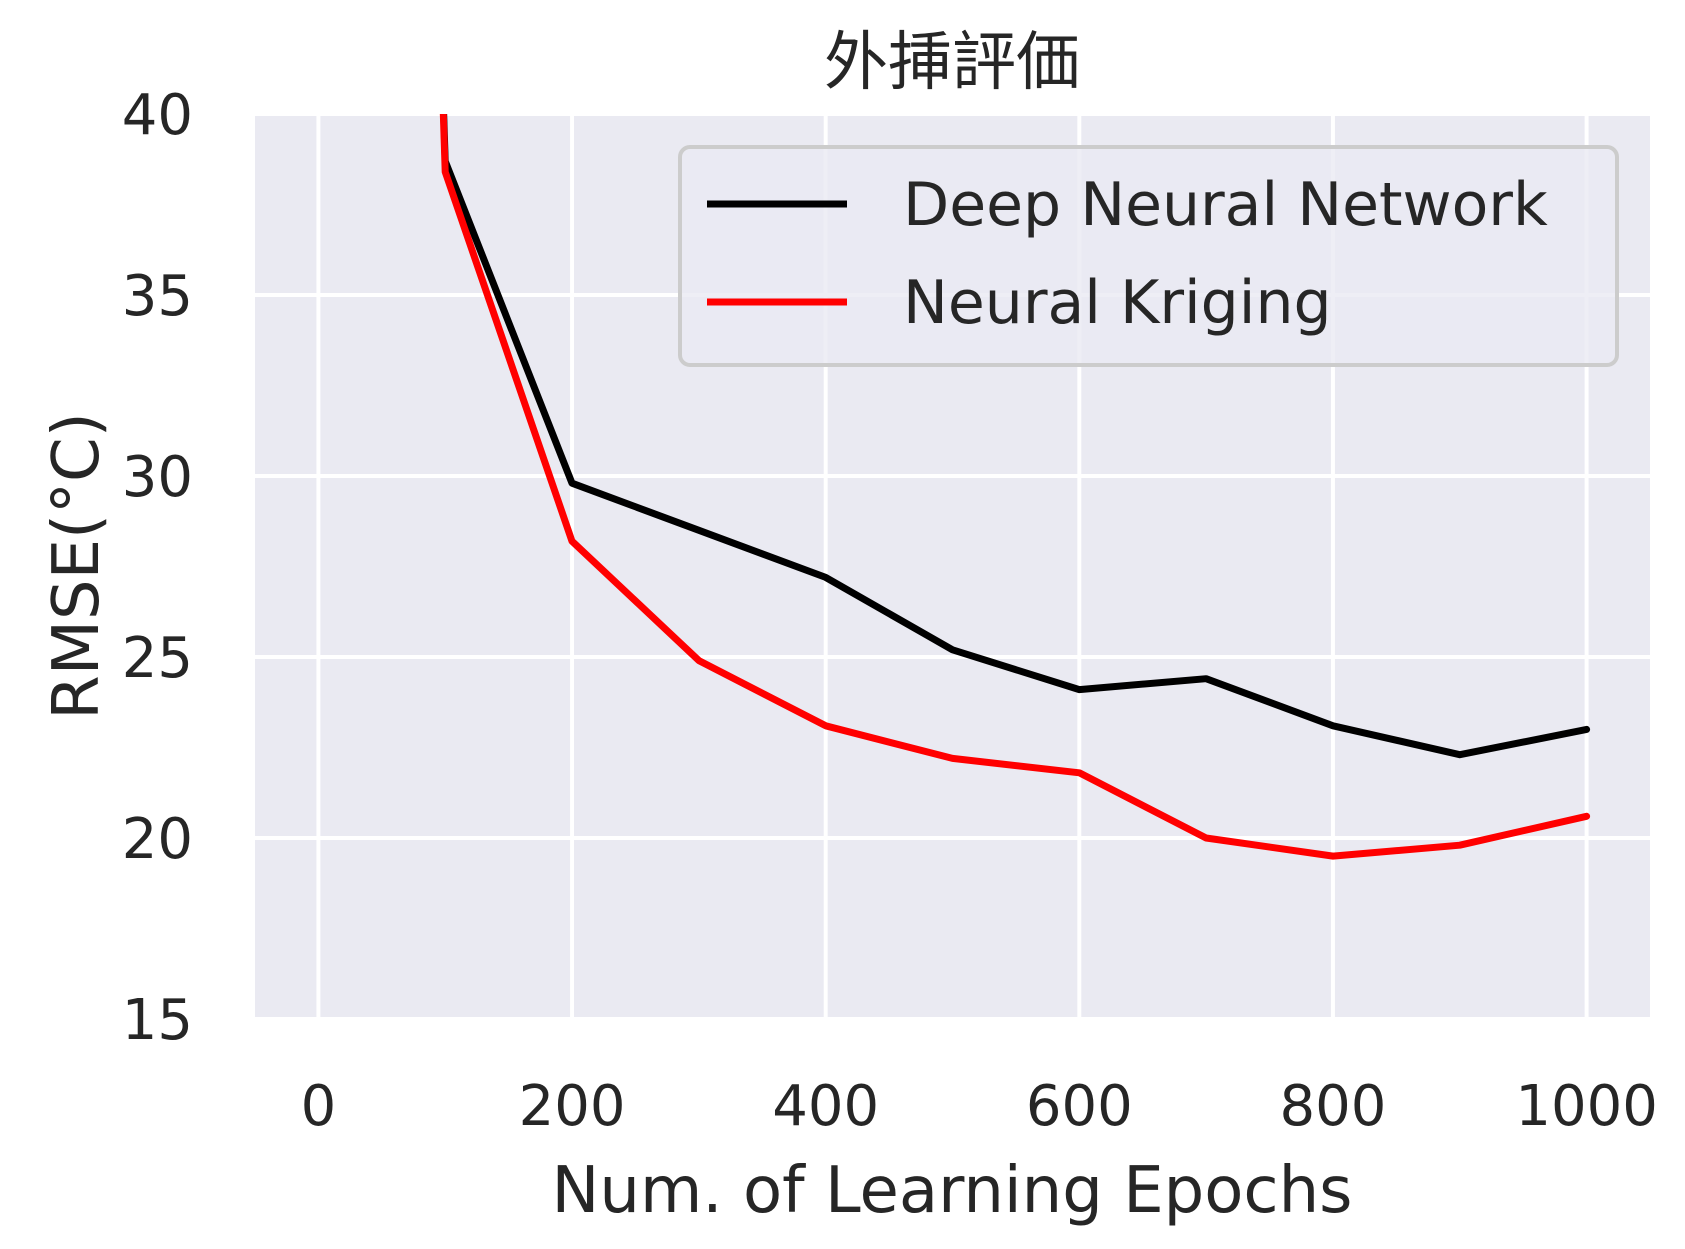 Image resolution: width=1685 pixels, height=1249 pixels. Describe the element at coordinates (572, 1106) in the screenshot. I see `x-tick-label: 200` at that location.